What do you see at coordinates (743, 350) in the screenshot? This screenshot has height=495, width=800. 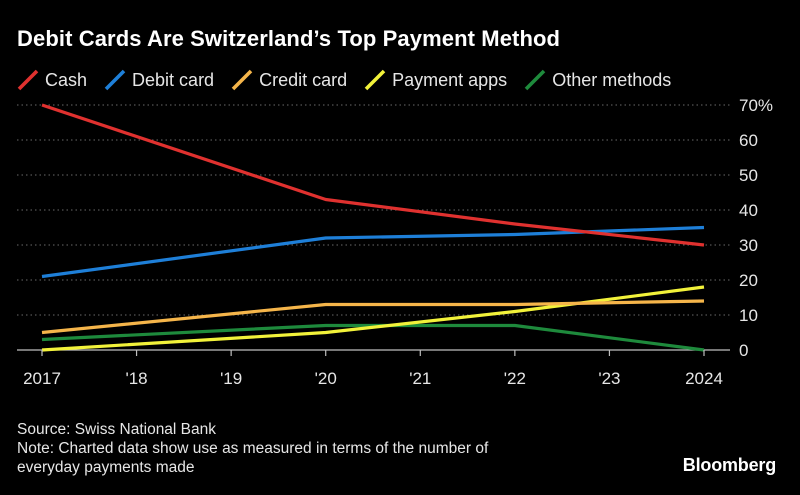 I see `y-tick-label: 0` at bounding box center [743, 350].